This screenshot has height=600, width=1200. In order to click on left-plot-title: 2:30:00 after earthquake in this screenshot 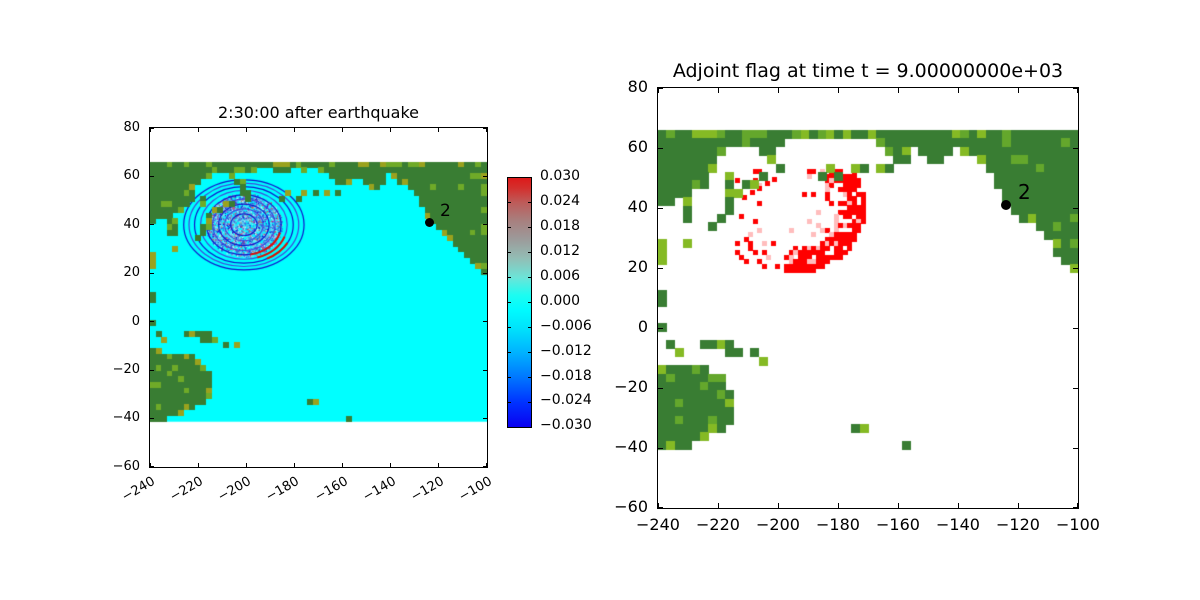, I will do `click(318, 112)`.